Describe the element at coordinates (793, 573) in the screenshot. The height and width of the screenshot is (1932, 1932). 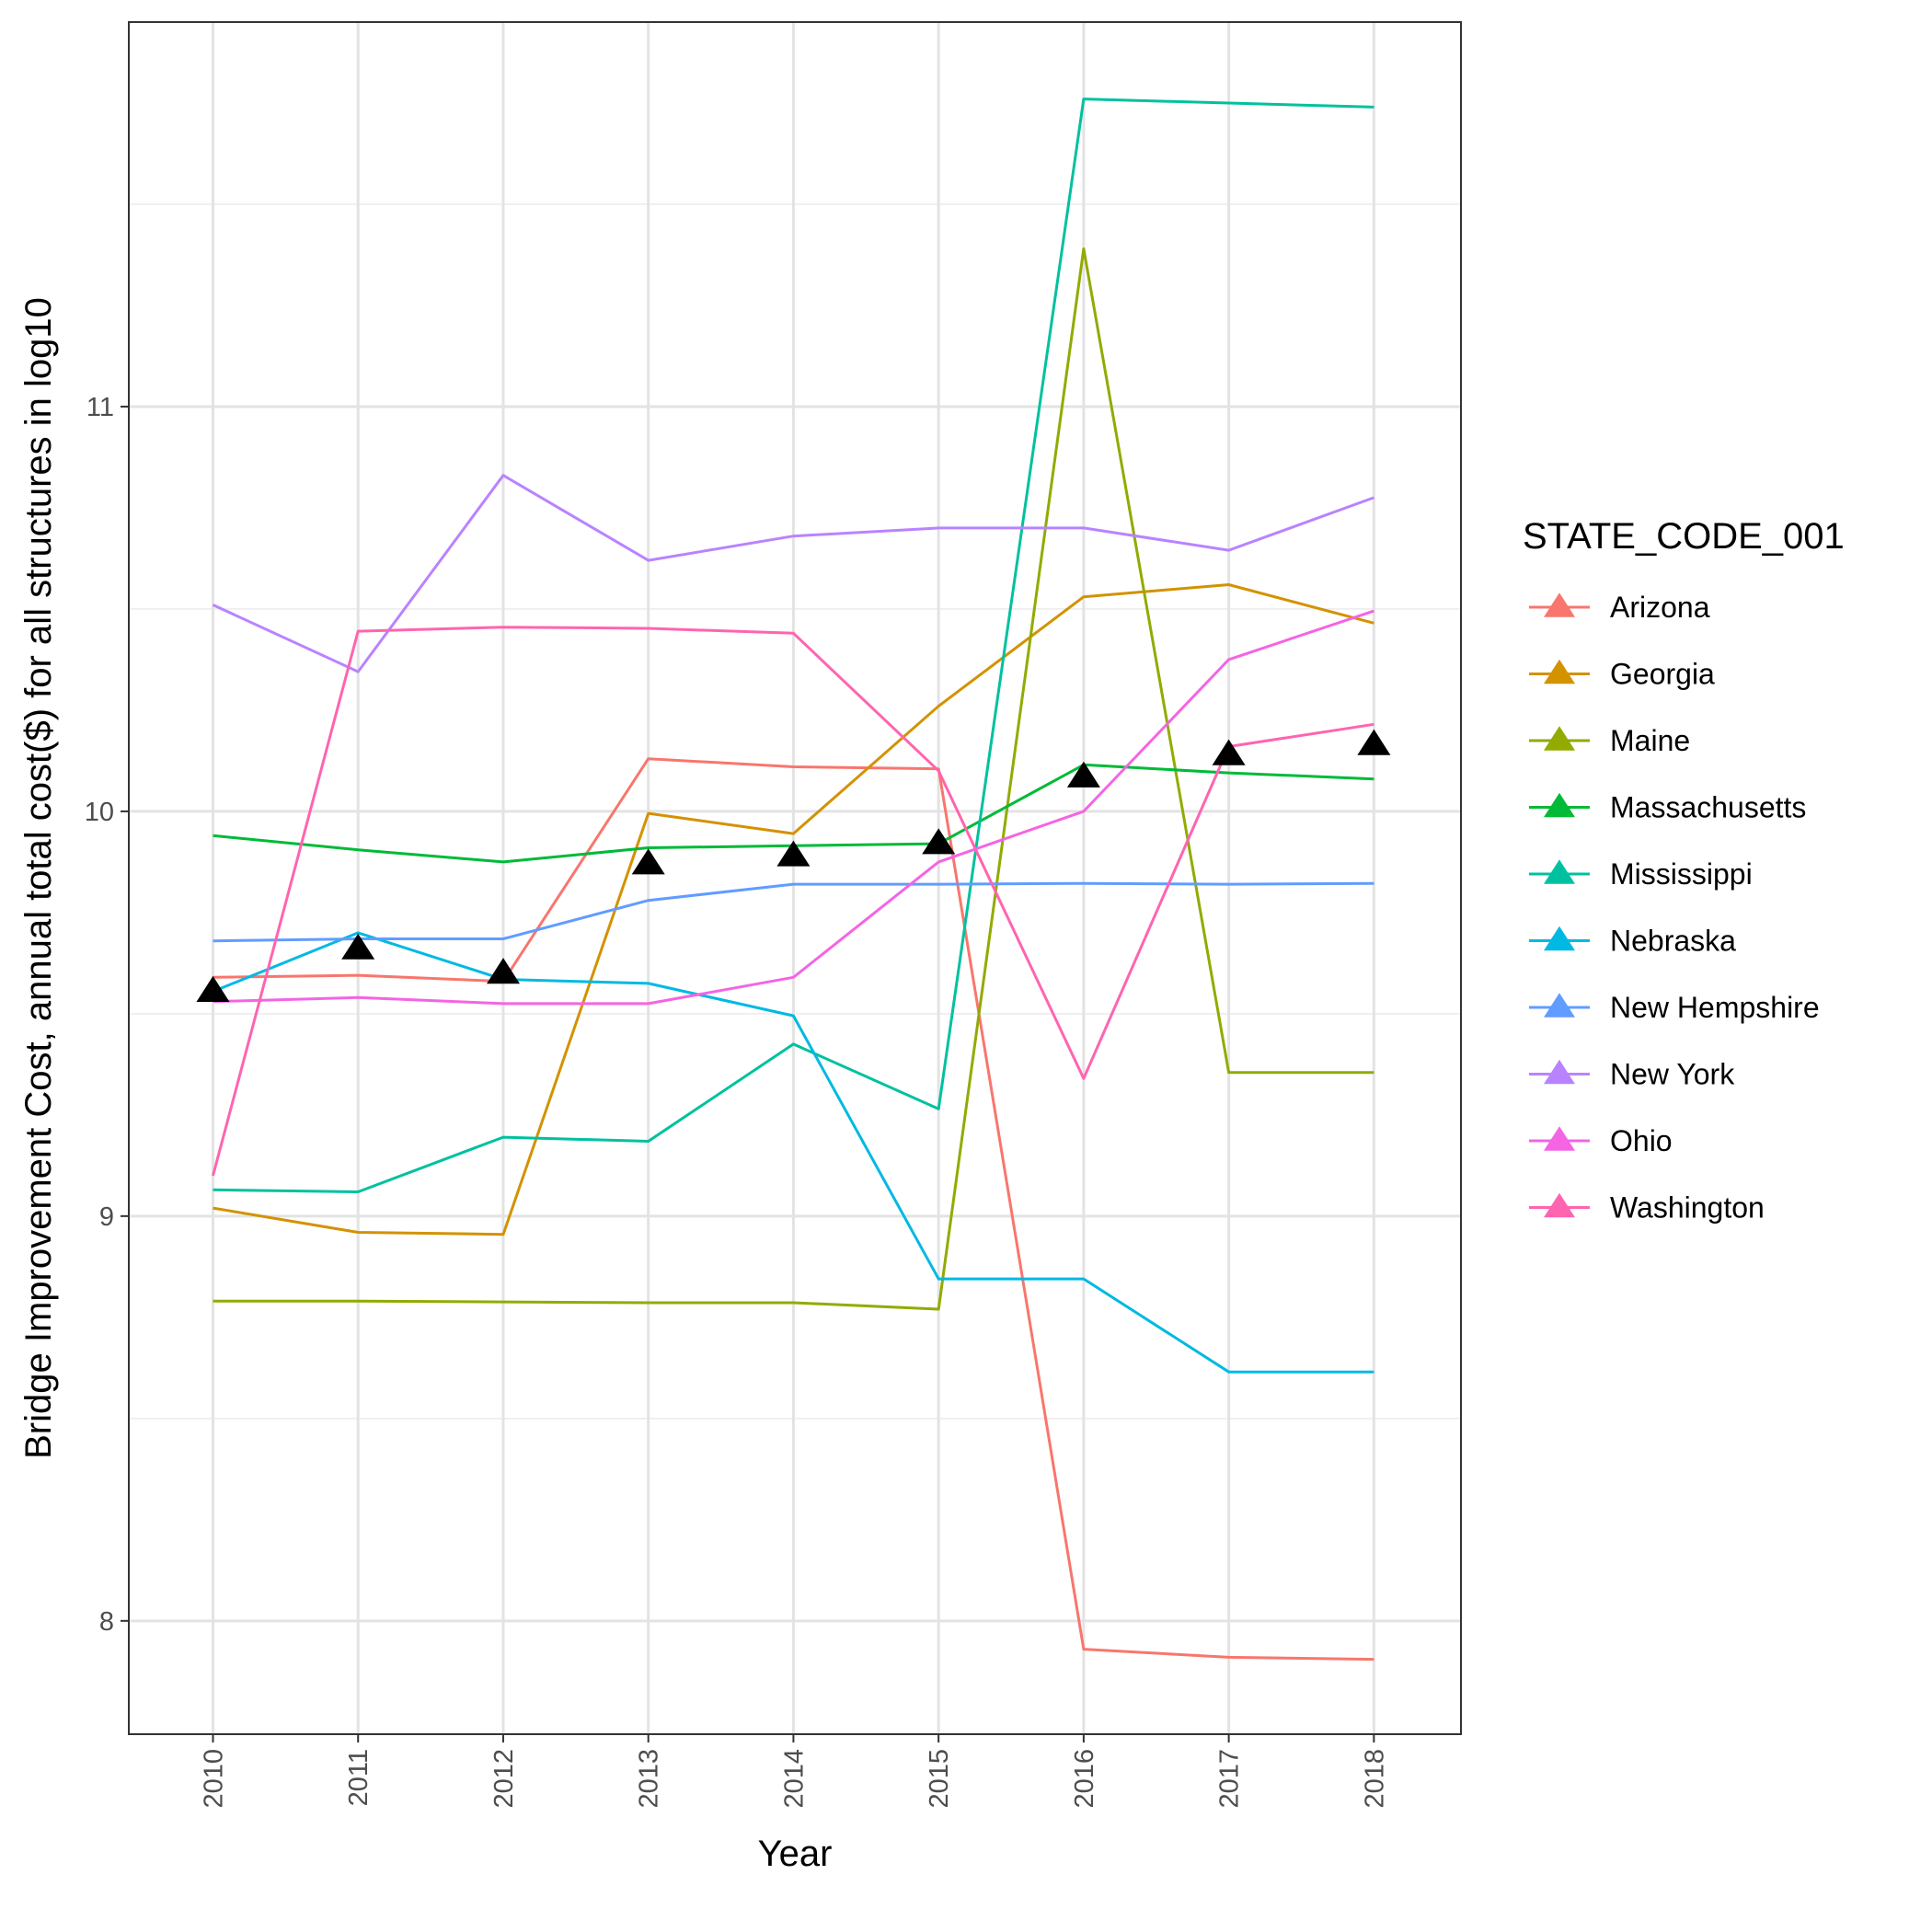
I see `series-line-new-york` at that location.